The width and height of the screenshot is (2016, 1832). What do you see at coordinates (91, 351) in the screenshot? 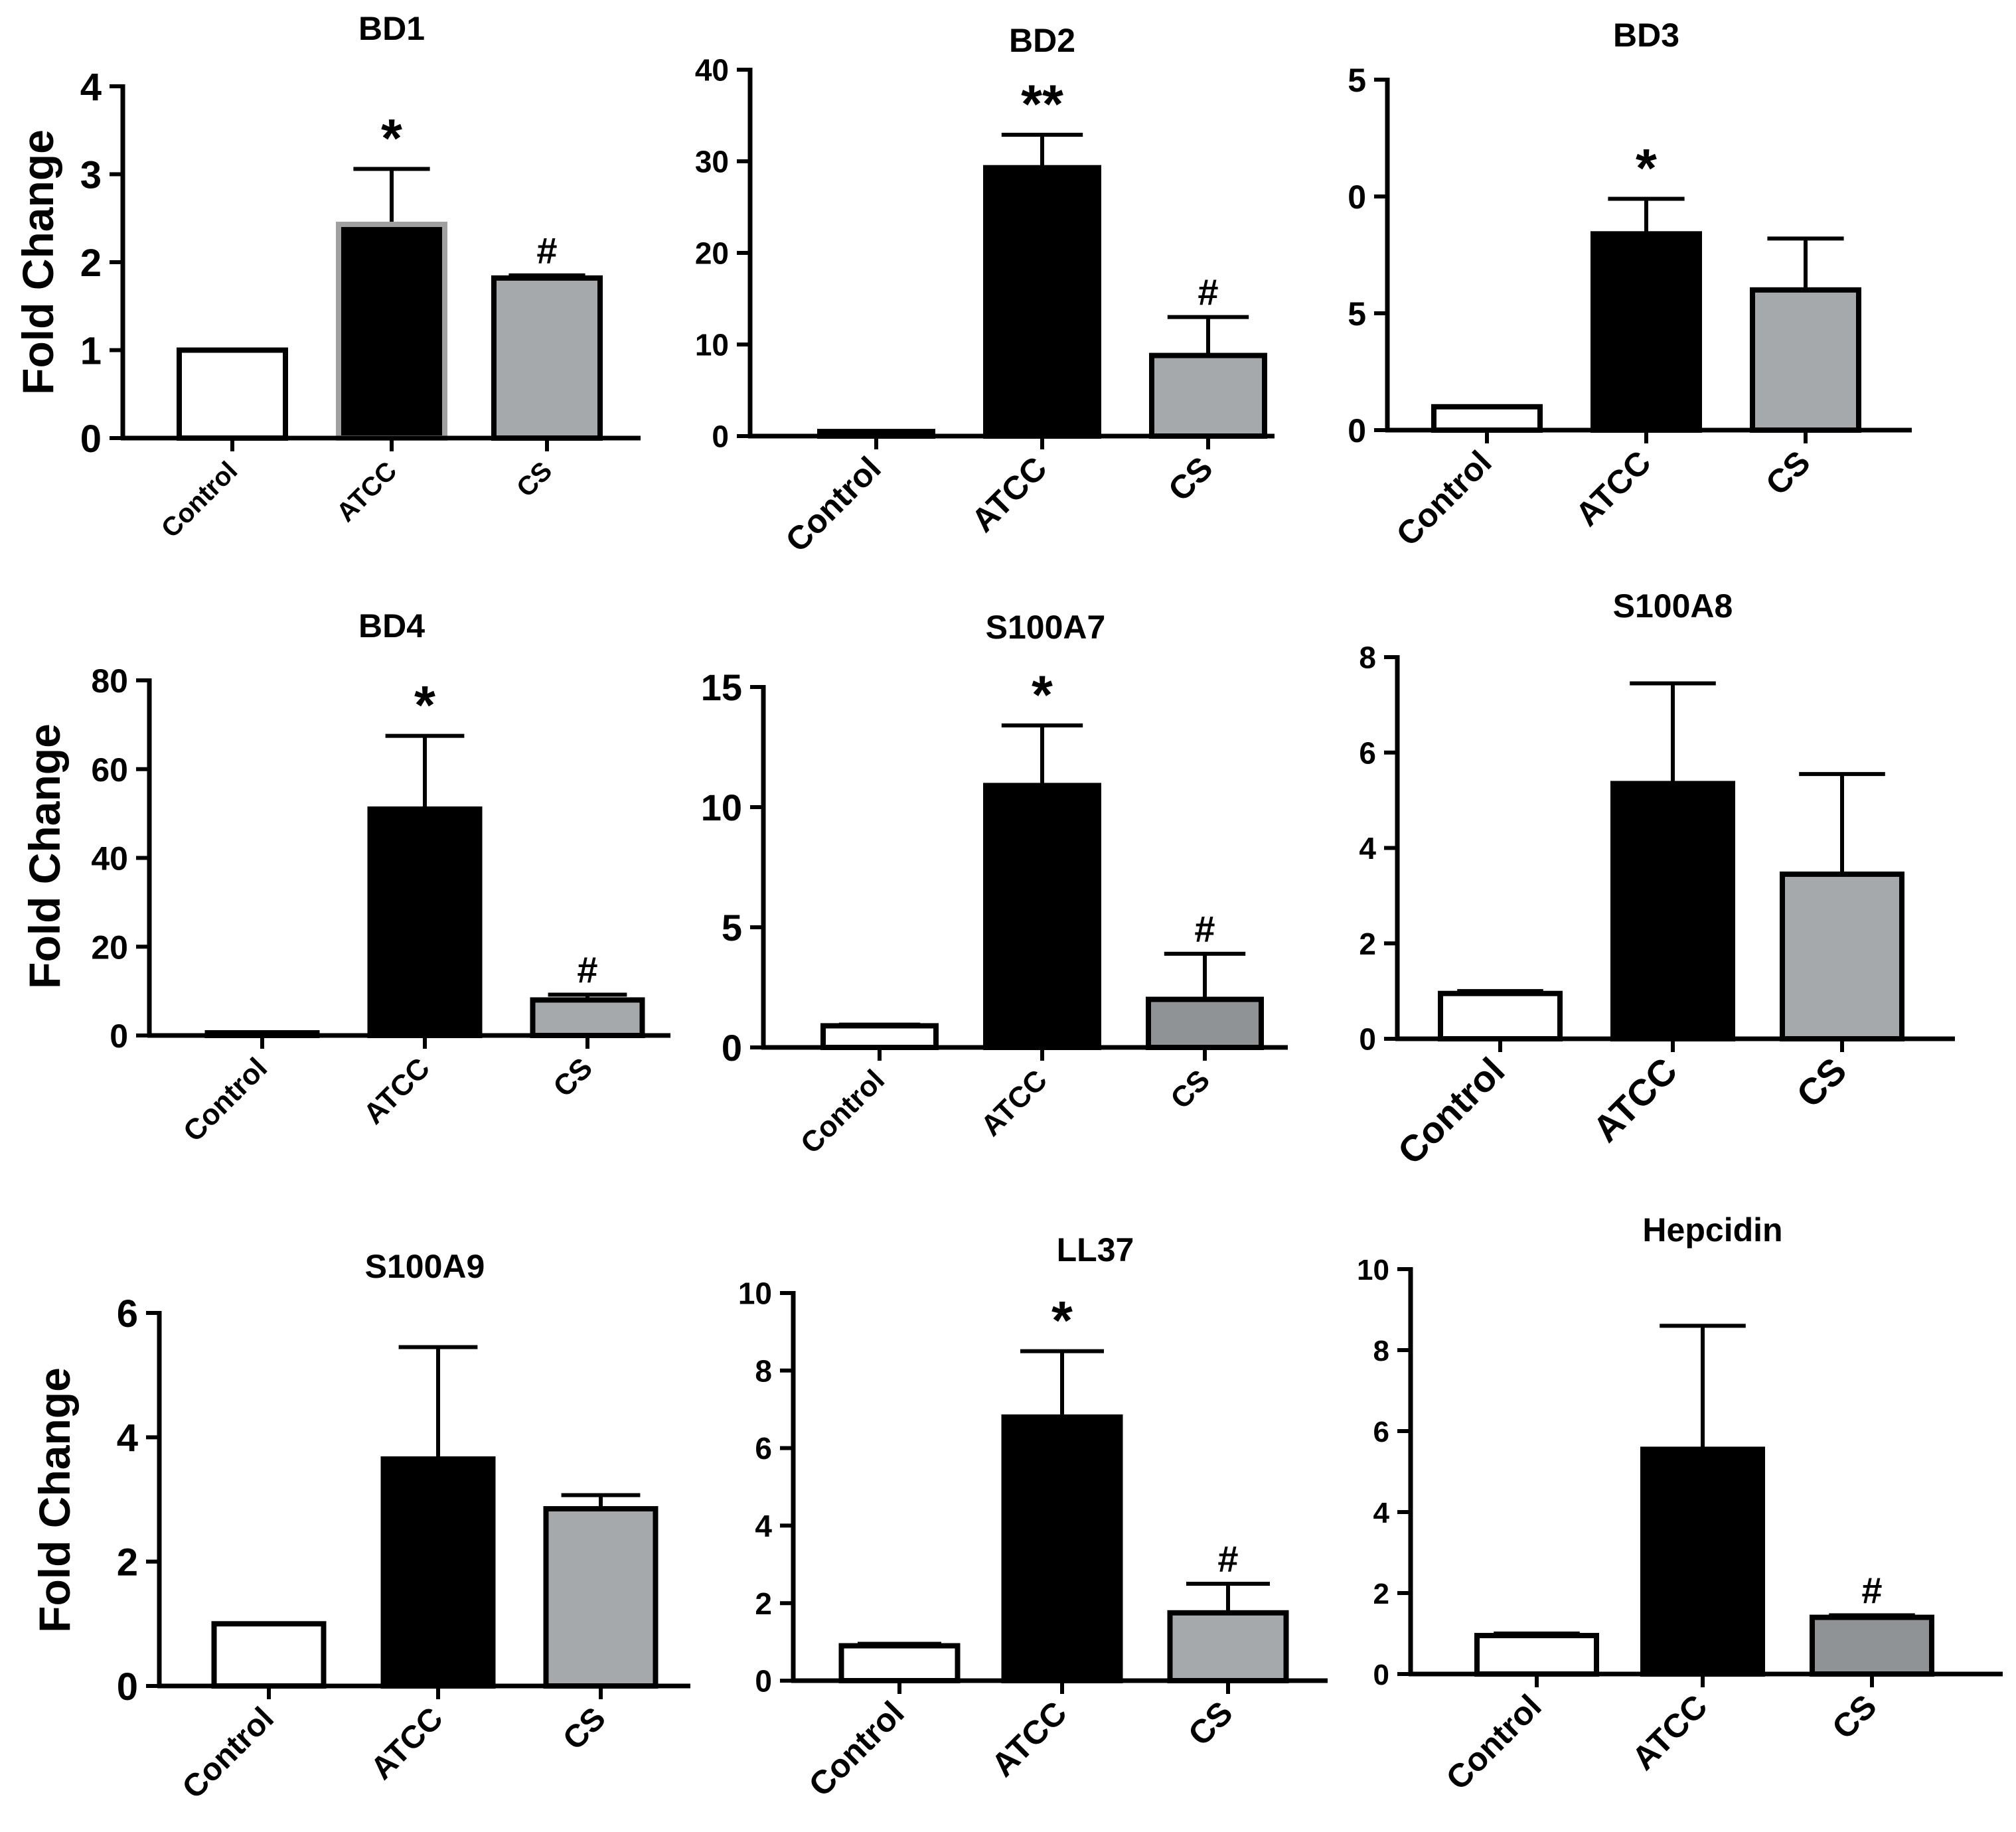
I see `y-tick-label: 1` at bounding box center [91, 351].